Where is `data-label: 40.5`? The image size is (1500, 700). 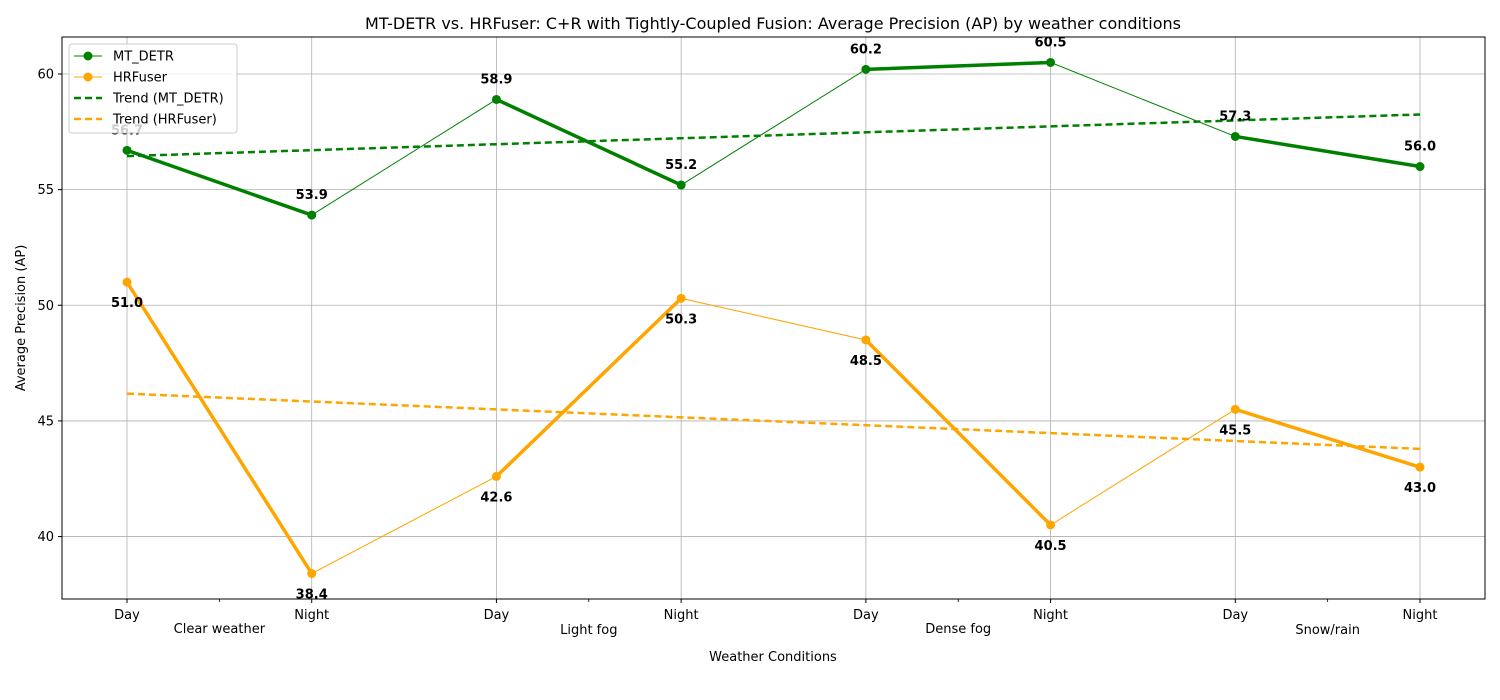 data-label: 40.5 is located at coordinates (1051, 546).